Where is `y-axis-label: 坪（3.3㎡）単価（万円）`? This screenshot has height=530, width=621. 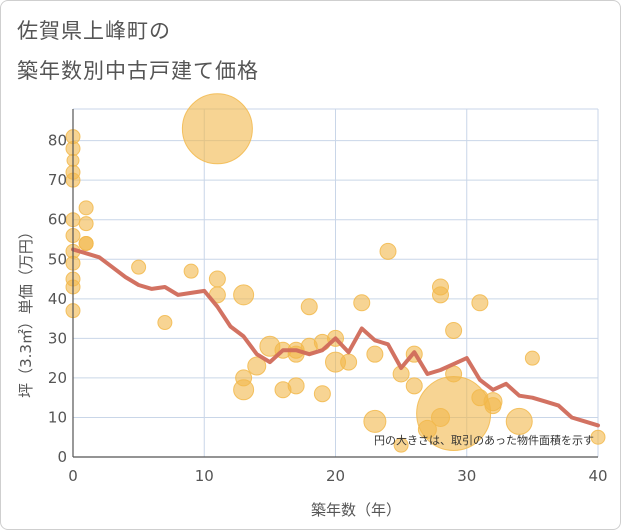
y-axis-label: 坪（3.3㎡）単価（万円） is located at coordinates (26, 311).